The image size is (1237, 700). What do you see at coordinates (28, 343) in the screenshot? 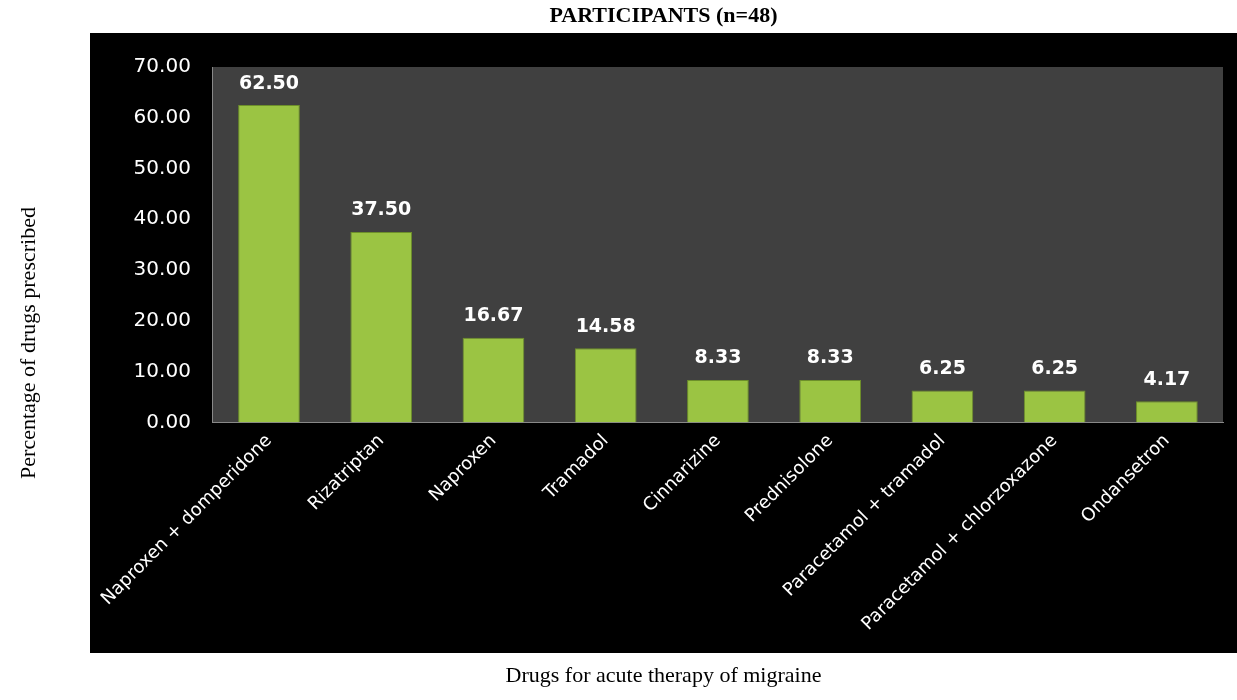
I see `y-axis-title: Percentage of drugs prescribed` at bounding box center [28, 343].